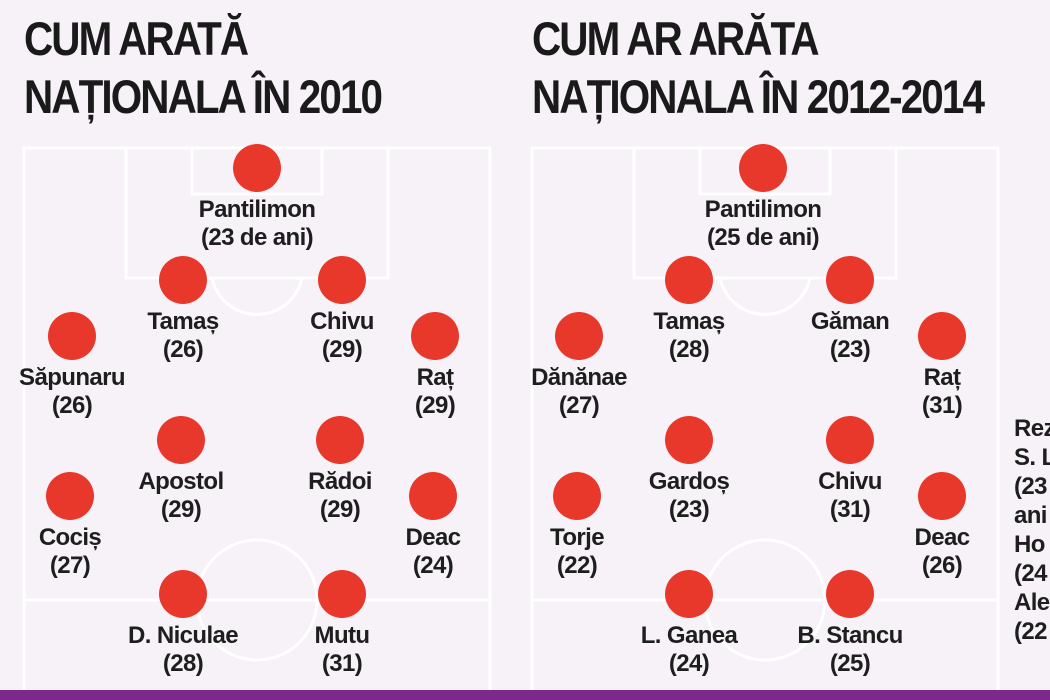  I want to click on player-right-wing: Cociș (27), so click(85, 526).